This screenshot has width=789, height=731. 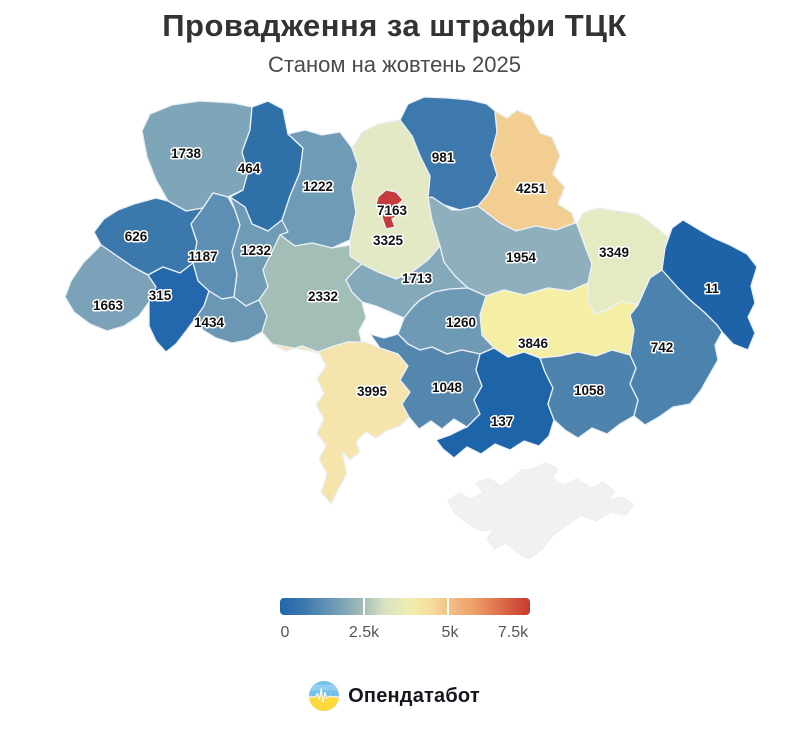 What do you see at coordinates (394, 64) in the screenshot?
I see `page-subtitle: Станом на жовтень 2025` at bounding box center [394, 64].